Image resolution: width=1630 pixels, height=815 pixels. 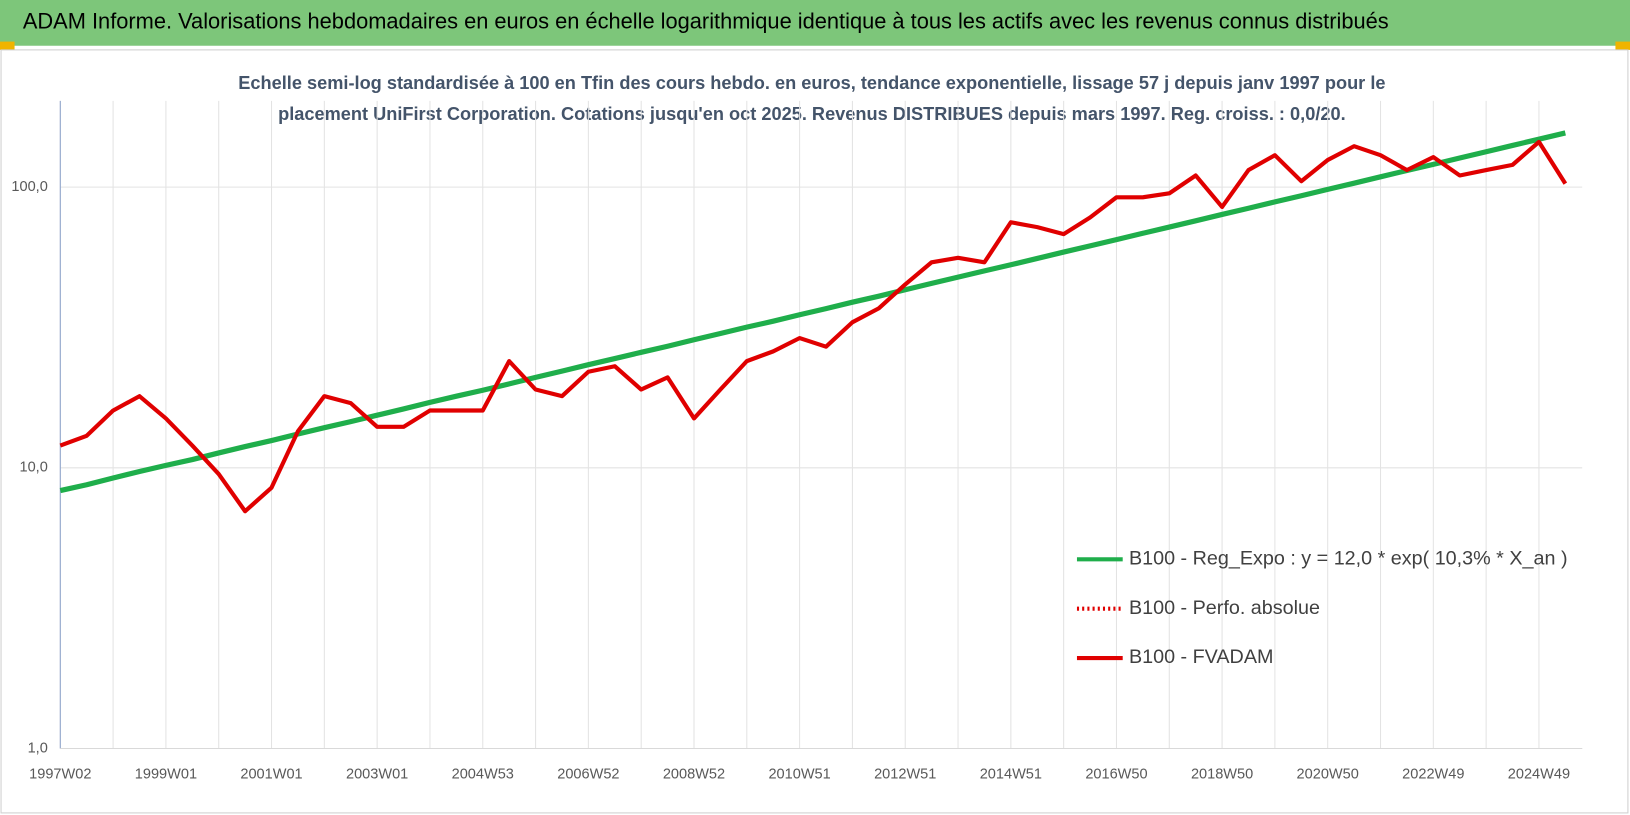 I want to click on y-tick-label: 100,0, so click(x=29, y=187).